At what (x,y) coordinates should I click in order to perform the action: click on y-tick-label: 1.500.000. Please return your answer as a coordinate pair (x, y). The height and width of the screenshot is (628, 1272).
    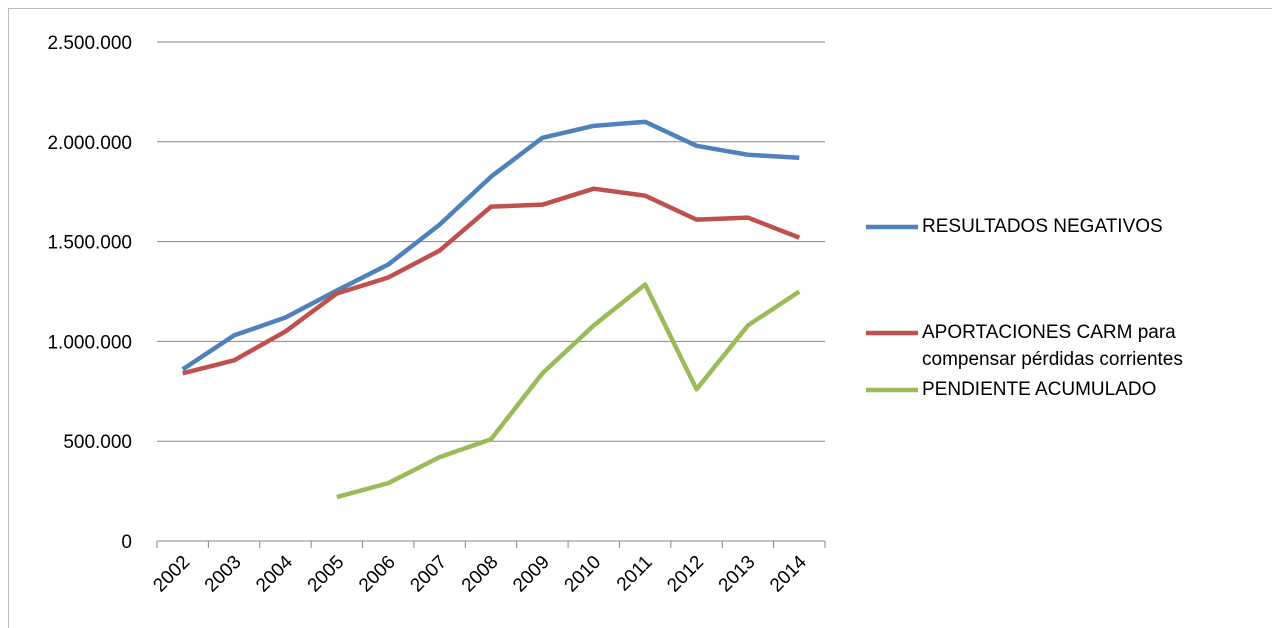
    Looking at the image, I should click on (89, 243).